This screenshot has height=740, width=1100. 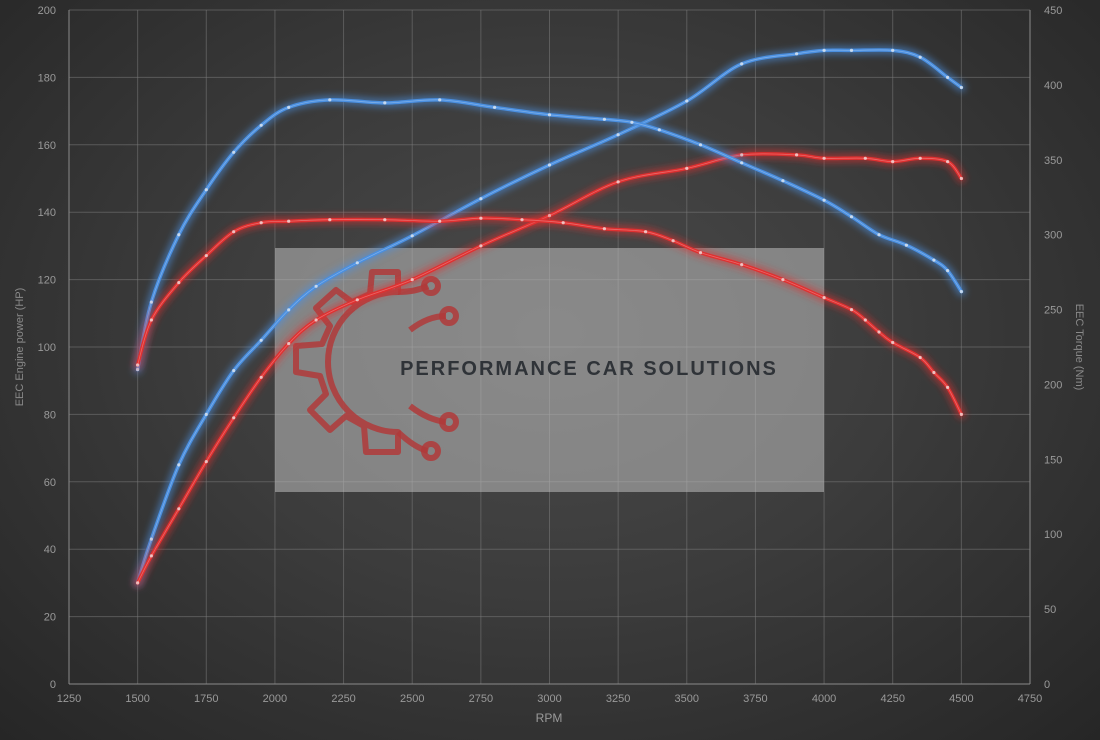 I want to click on right-y-tick-label: 100, so click(x=1053, y=535).